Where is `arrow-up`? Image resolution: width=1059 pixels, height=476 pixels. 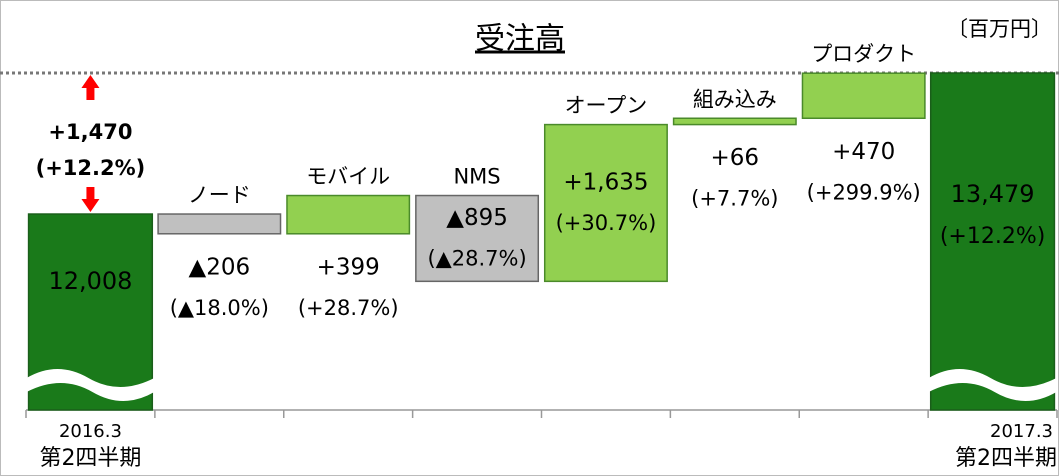 arrow-up is located at coordinates (90, 88).